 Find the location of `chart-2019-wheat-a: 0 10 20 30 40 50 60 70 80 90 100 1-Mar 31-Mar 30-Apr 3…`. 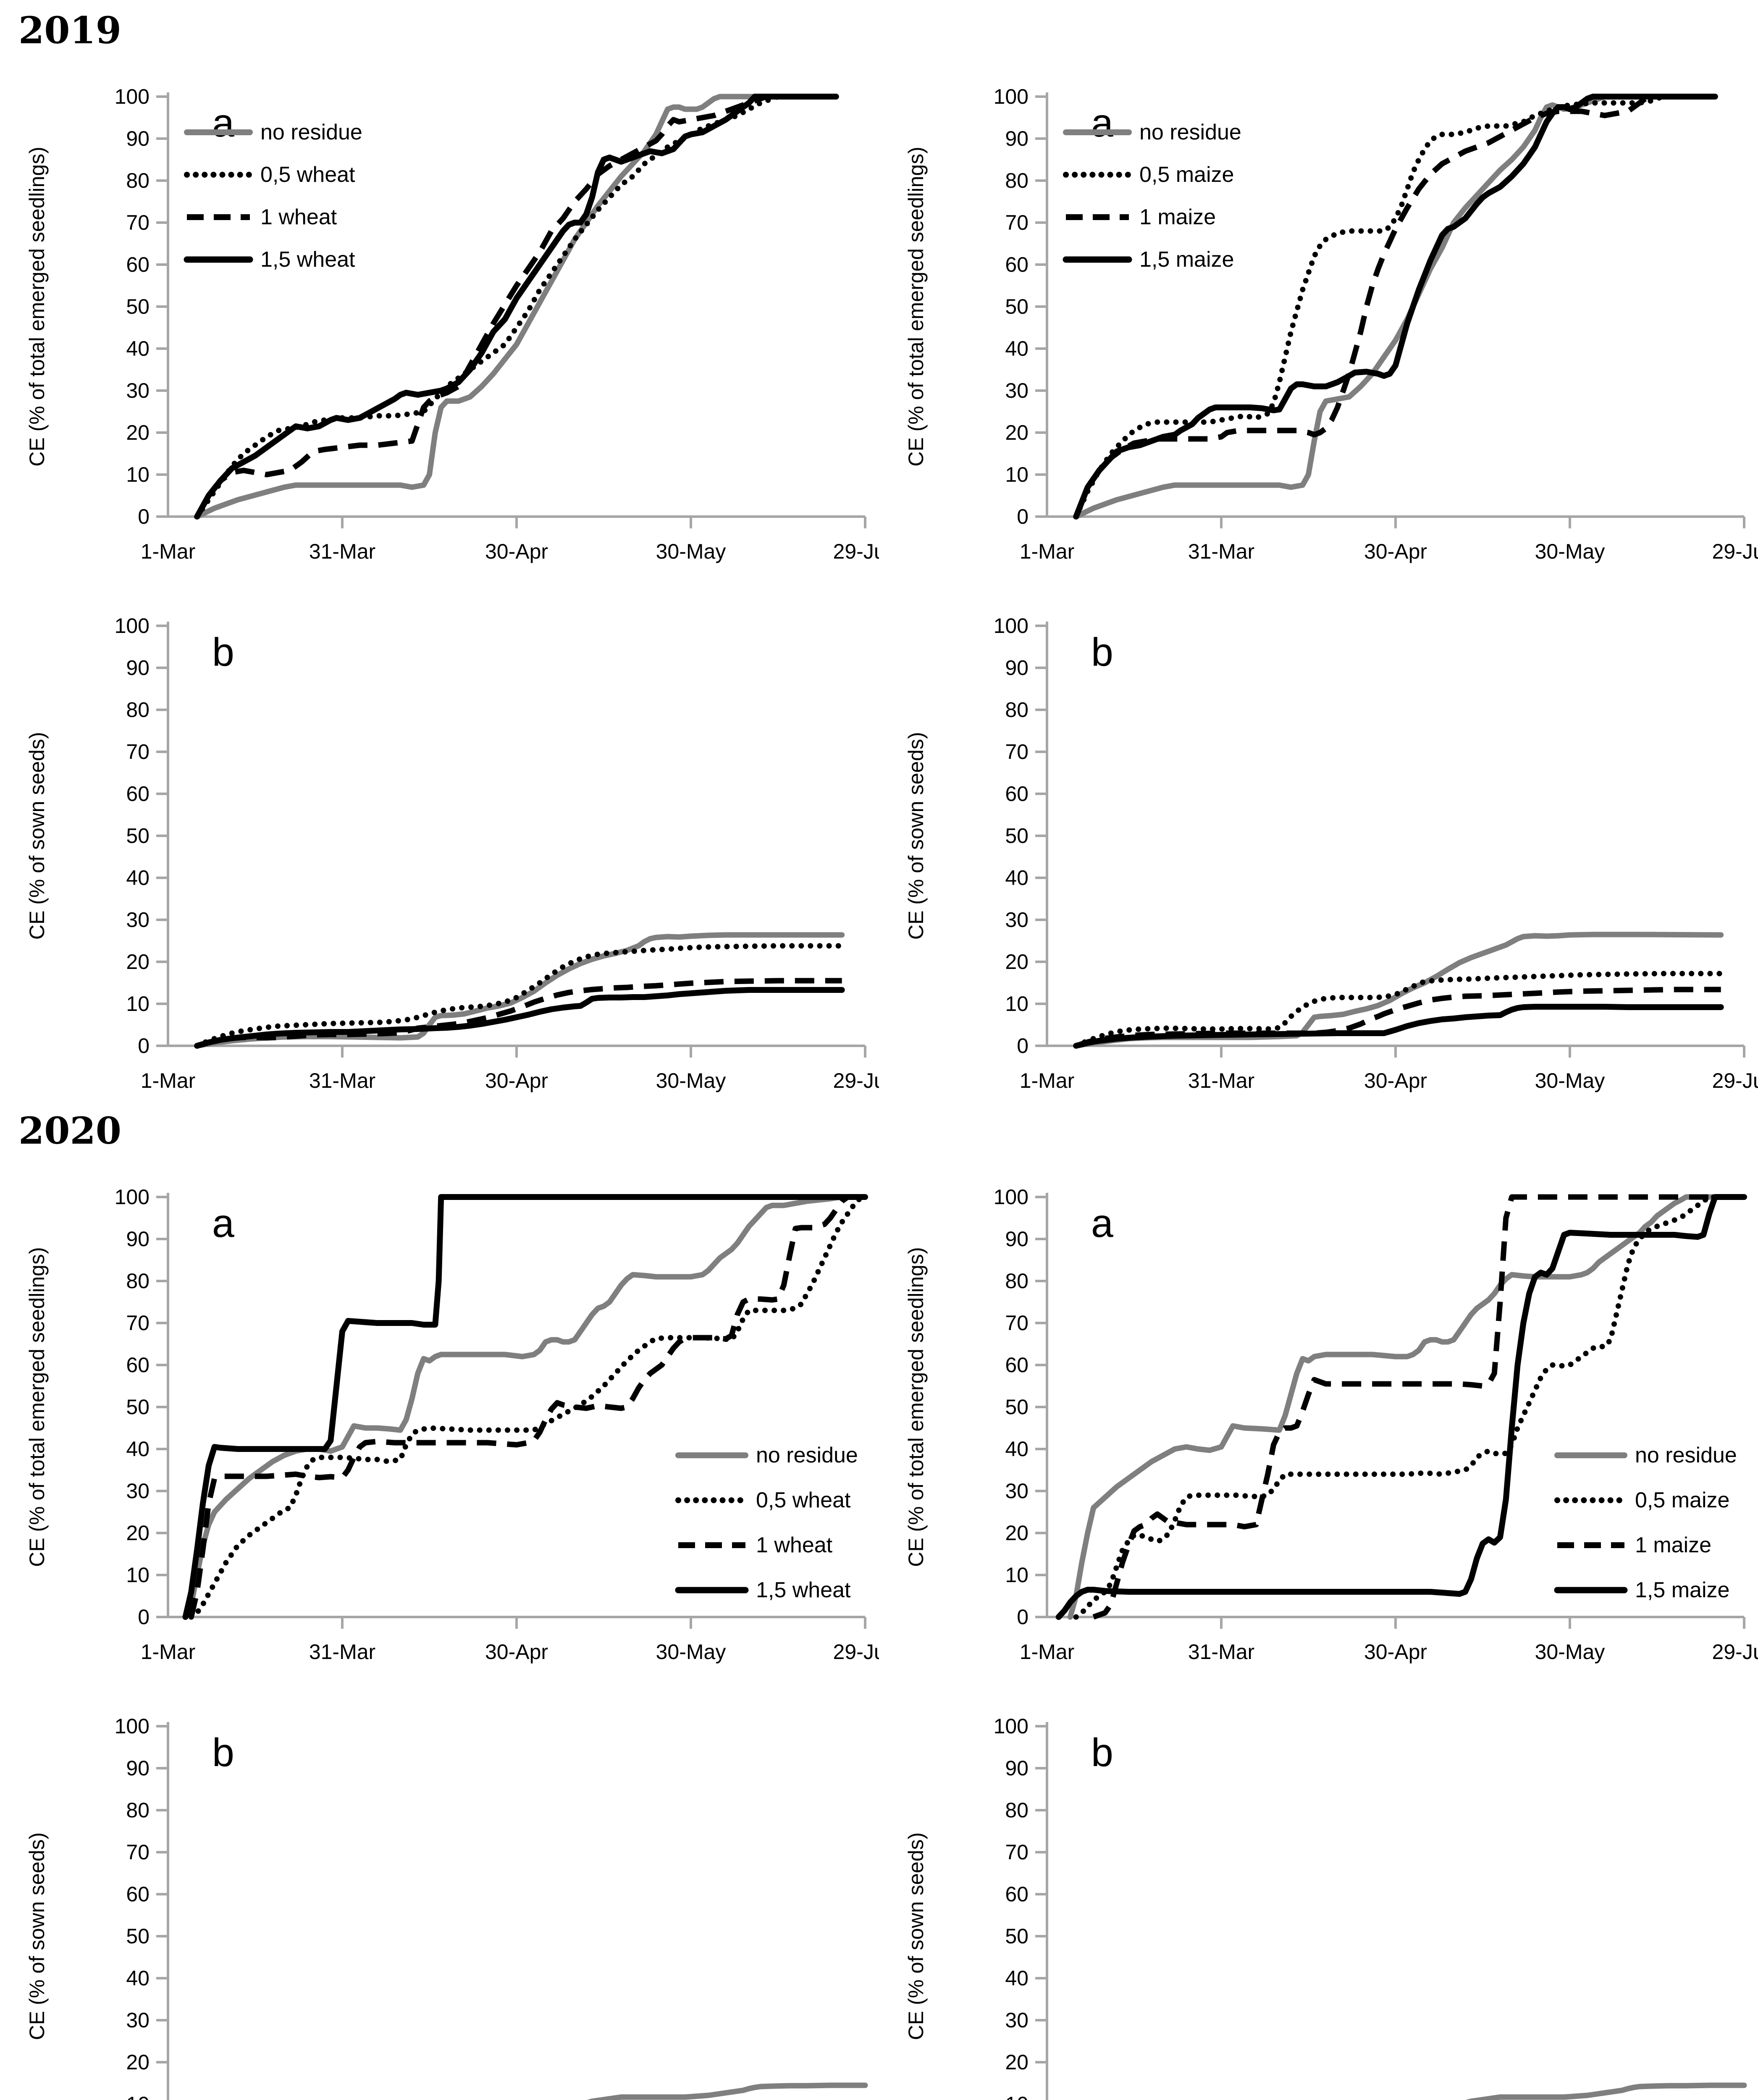

chart-2019-wheat-a: 0 10 20 30 40 50 60 70 80 90 100 1-Mar 31-Mar 30-Apr 3… is located at coordinates (439, 306).